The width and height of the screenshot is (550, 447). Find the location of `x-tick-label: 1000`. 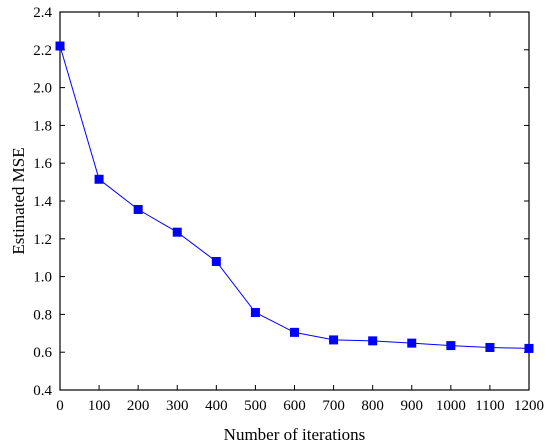

x-tick-label: 1000 is located at coordinates (451, 406).